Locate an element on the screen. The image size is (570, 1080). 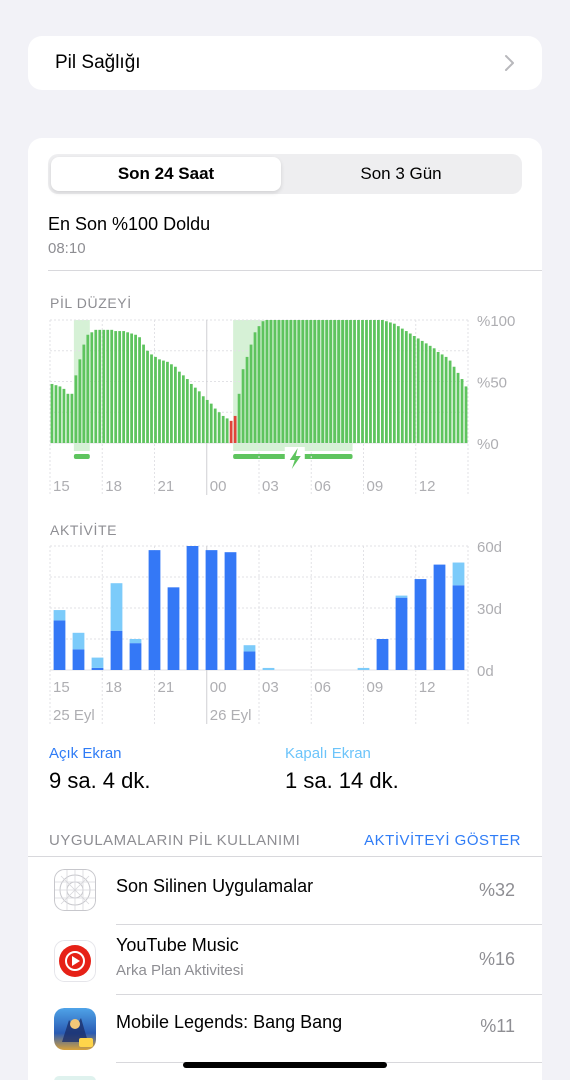
date-label: 25 Eyl is located at coordinates (74, 715).